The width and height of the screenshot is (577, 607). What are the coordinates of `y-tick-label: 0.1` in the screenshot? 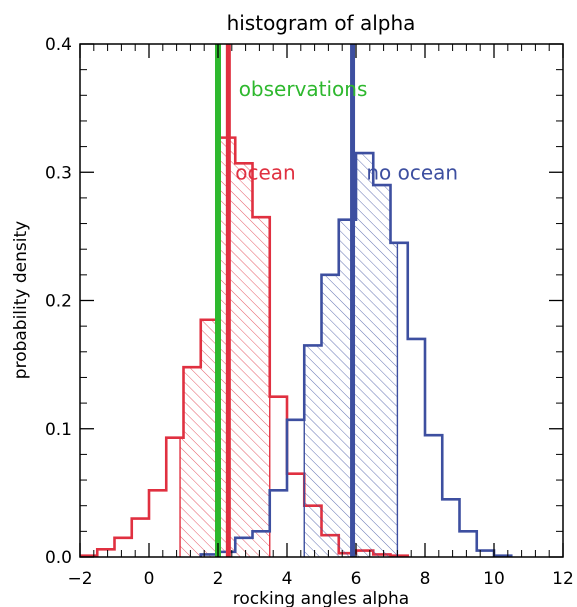 It's located at (58, 430).